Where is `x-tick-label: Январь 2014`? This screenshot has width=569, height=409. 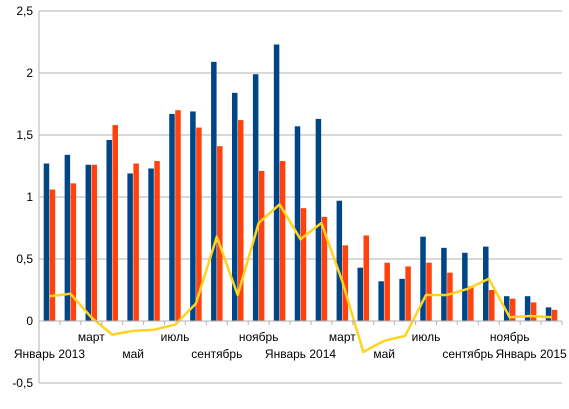
x-tick-label: Январь 2014 is located at coordinates (300, 354).